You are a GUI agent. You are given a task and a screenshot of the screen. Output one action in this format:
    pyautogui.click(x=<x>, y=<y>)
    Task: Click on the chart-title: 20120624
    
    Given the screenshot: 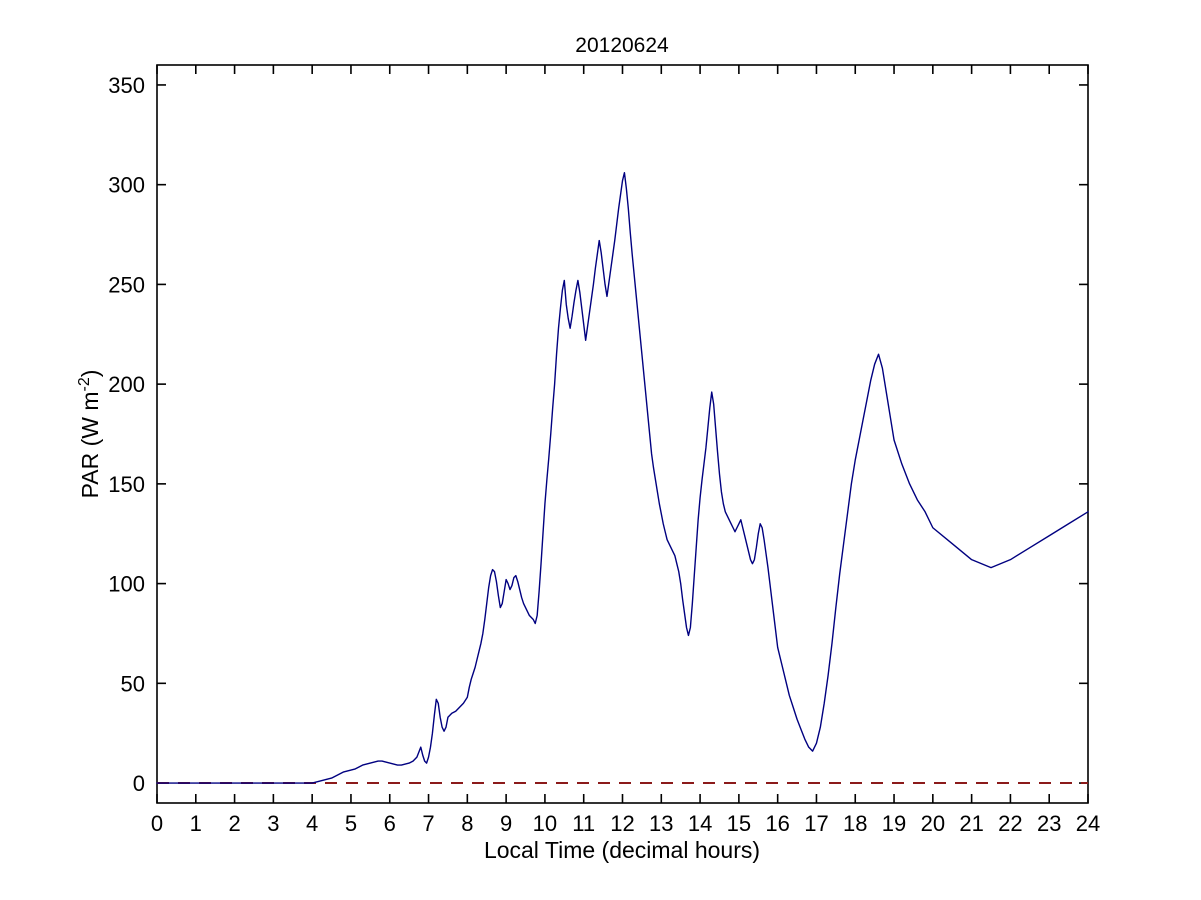 What is the action you would take?
    pyautogui.click(x=622, y=45)
    